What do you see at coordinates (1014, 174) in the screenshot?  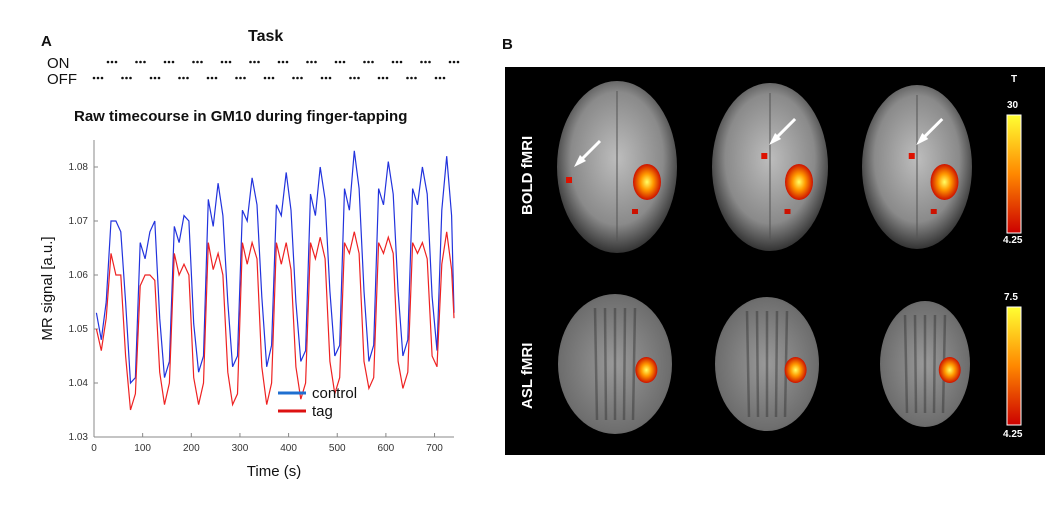 I see `colorbar-bold` at bounding box center [1014, 174].